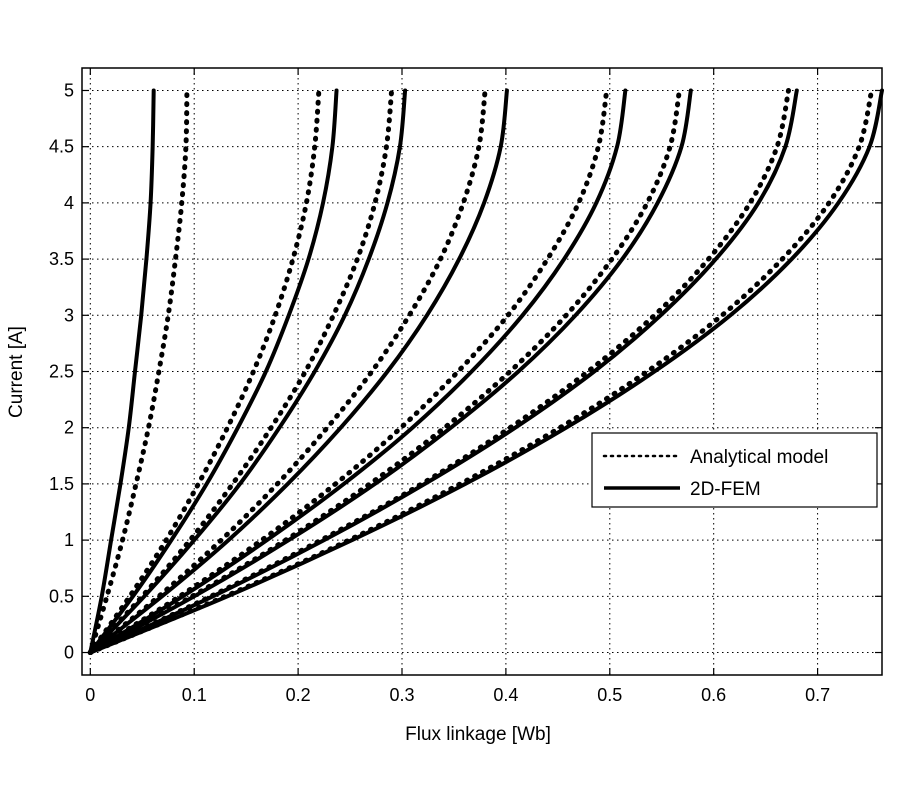  What do you see at coordinates (69, 203) in the screenshot?
I see `y-tick-label: 4` at bounding box center [69, 203].